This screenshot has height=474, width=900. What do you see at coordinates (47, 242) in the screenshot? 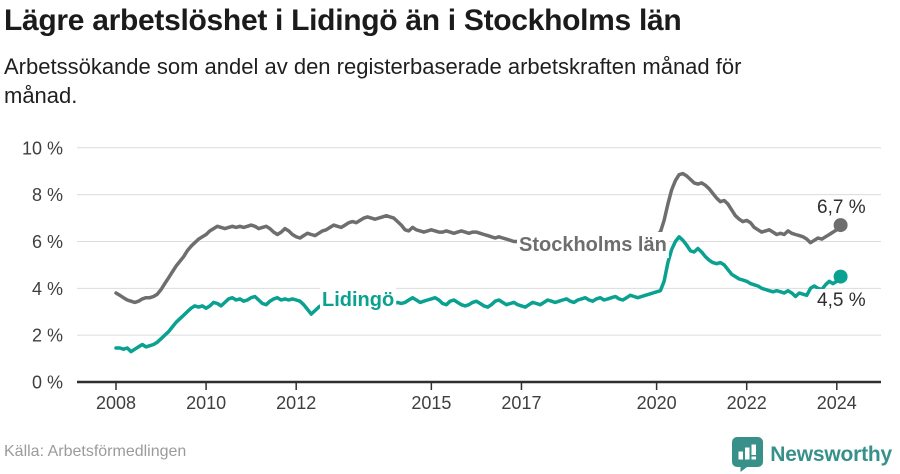
I see `y-tick-label: 6 %` at bounding box center [47, 242].